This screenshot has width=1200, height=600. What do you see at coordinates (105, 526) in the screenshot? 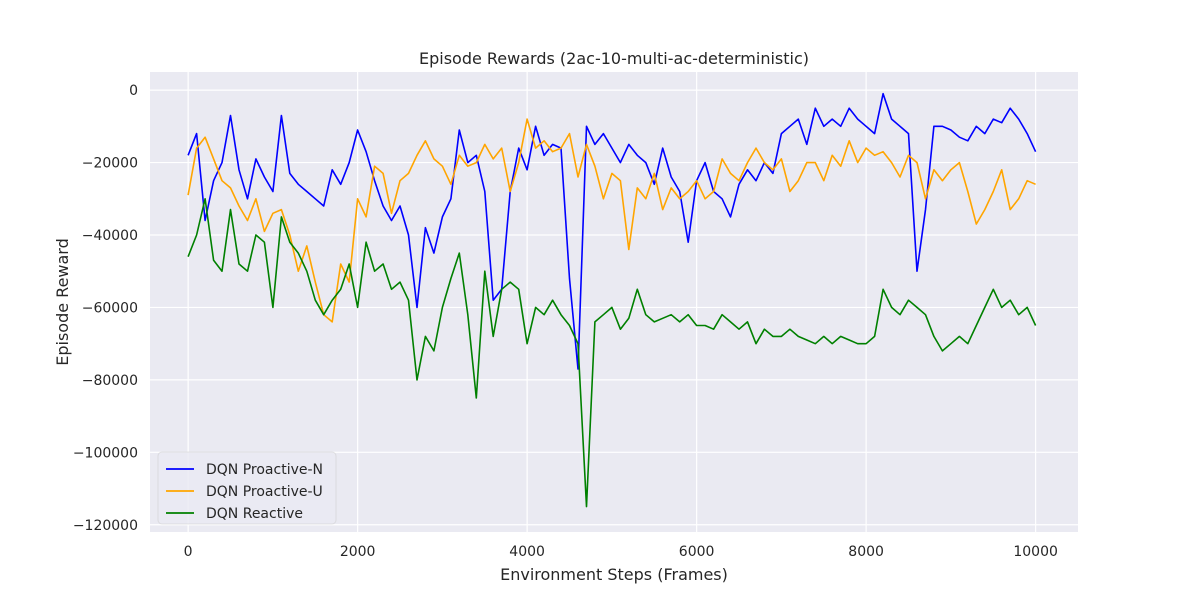
I see `y-tick-label: −120000` at bounding box center [105, 526].